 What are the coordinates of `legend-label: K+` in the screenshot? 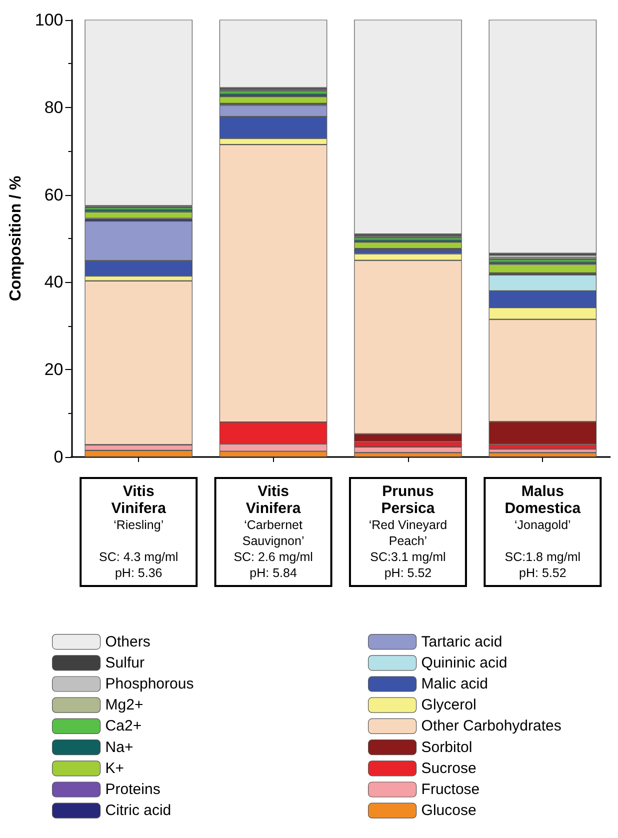 It's located at (114, 768).